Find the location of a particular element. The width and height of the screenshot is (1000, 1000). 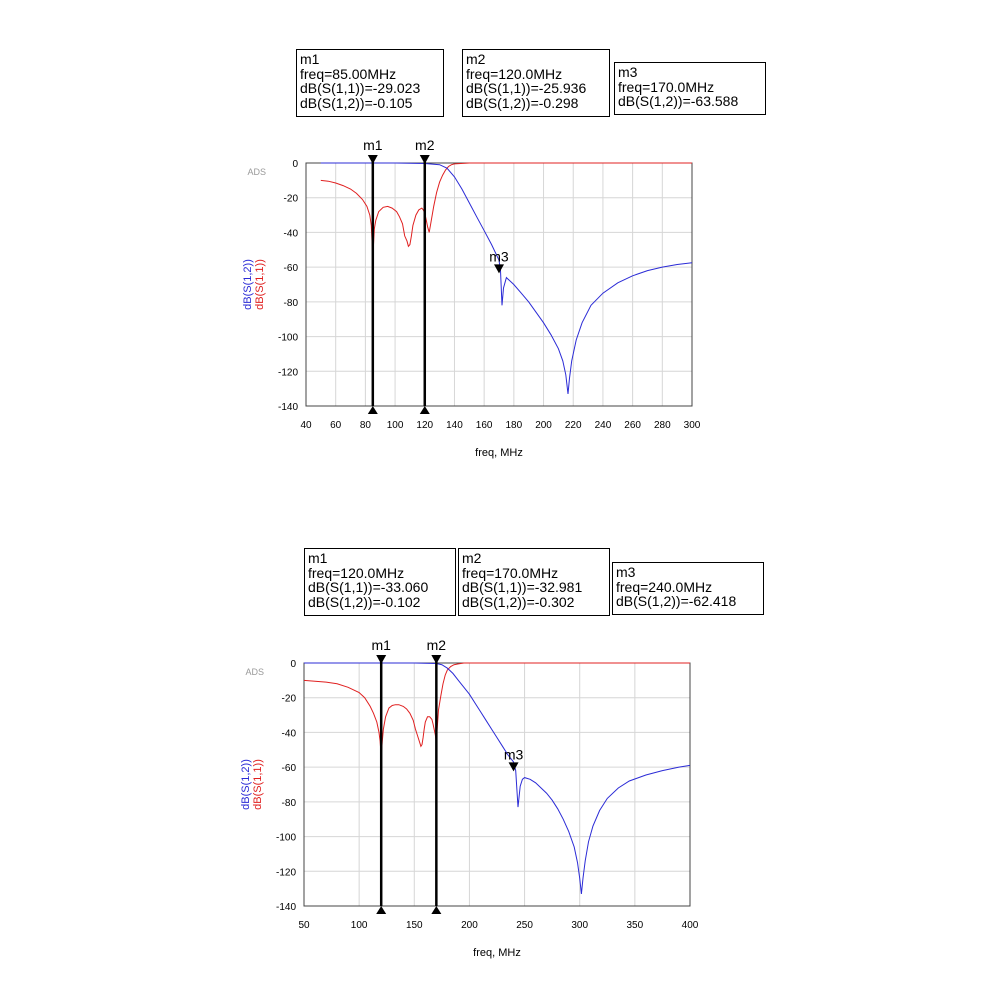

readout-line: dB(S(1,2))=-0.298 is located at coordinates (522, 102).